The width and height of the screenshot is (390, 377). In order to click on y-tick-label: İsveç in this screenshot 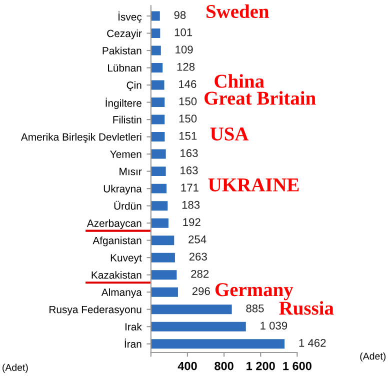, I will do `click(130, 17)`.